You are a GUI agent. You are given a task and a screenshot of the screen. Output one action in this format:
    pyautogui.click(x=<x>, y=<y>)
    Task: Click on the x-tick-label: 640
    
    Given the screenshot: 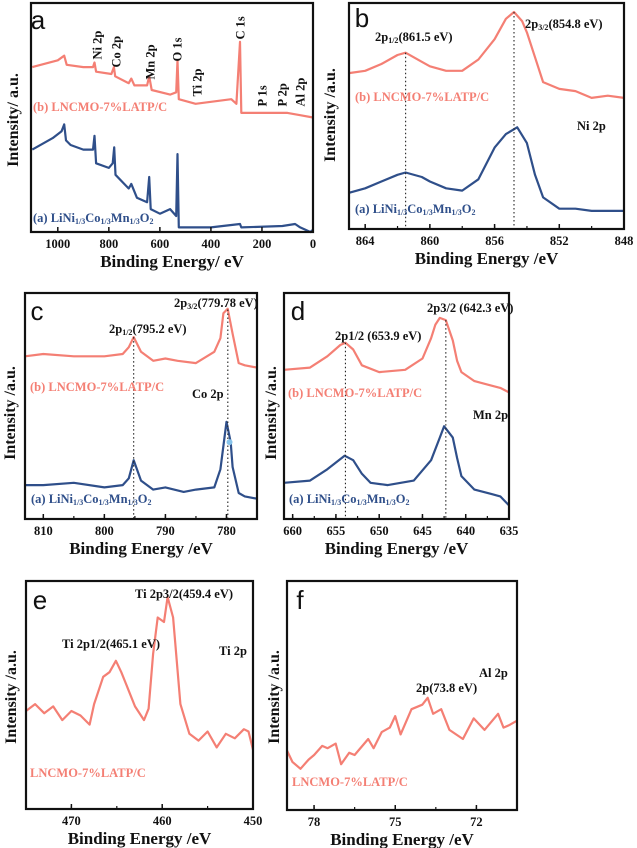 What is the action you would take?
    pyautogui.click(x=466, y=531)
    